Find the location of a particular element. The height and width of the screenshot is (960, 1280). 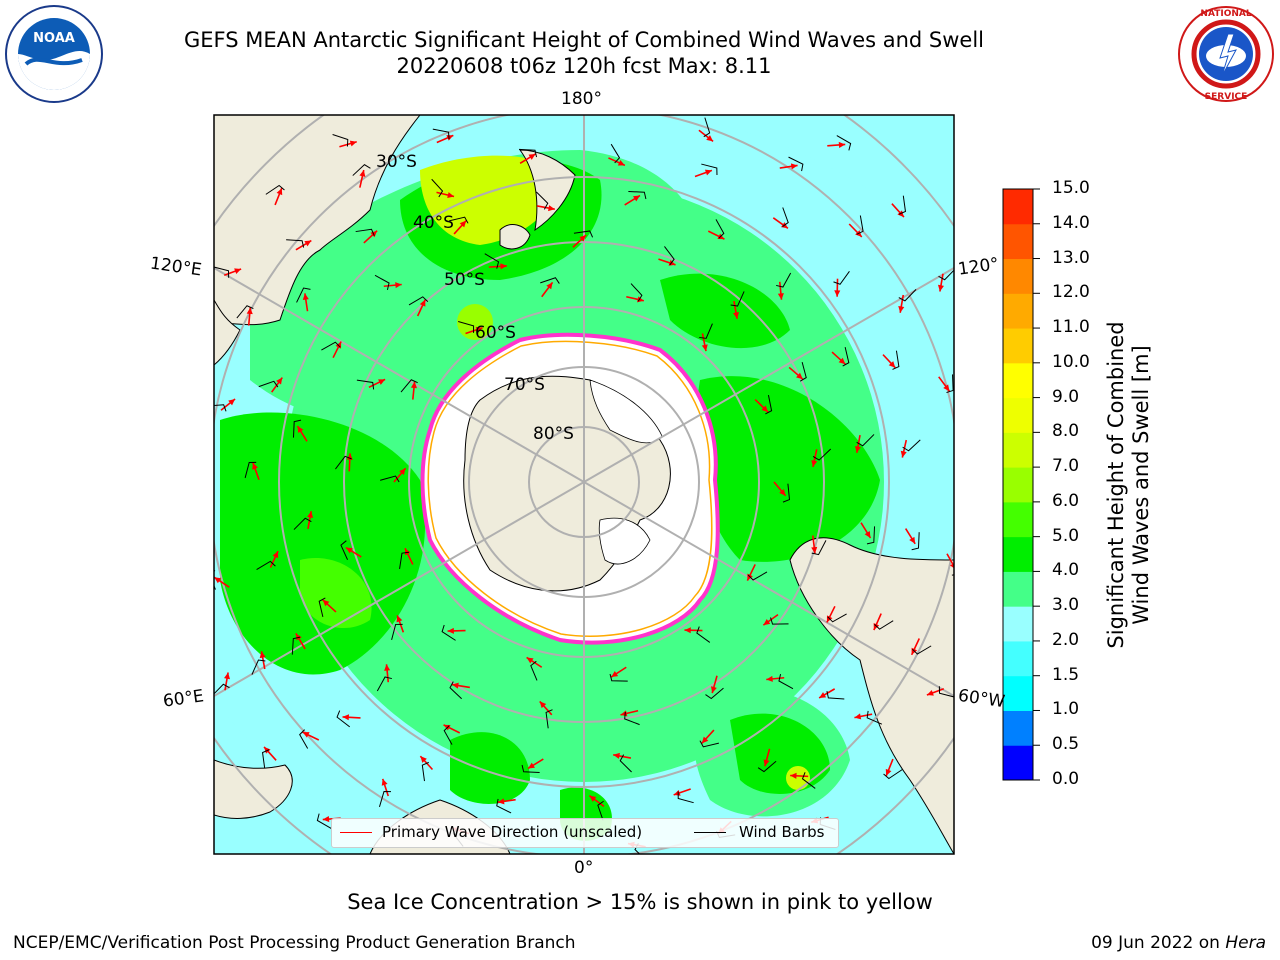

colorbar-label-line1: Significant Height of Combined is located at coordinates (1116, 485).